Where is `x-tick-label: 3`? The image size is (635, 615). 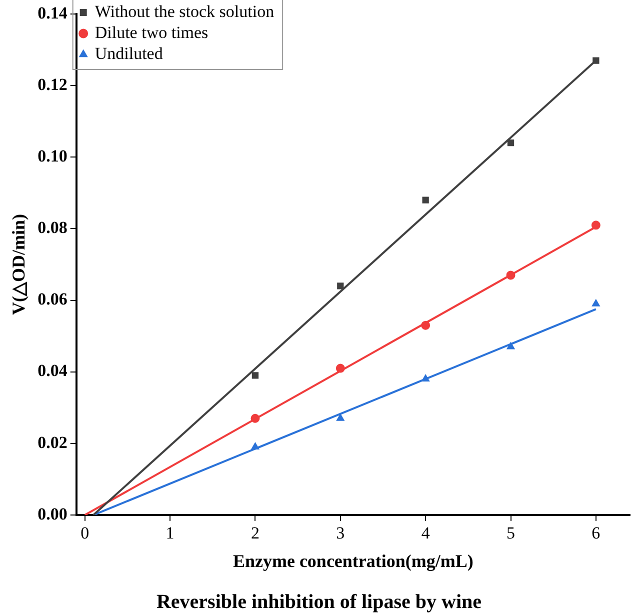
x-tick-label: 3 is located at coordinates (340, 533).